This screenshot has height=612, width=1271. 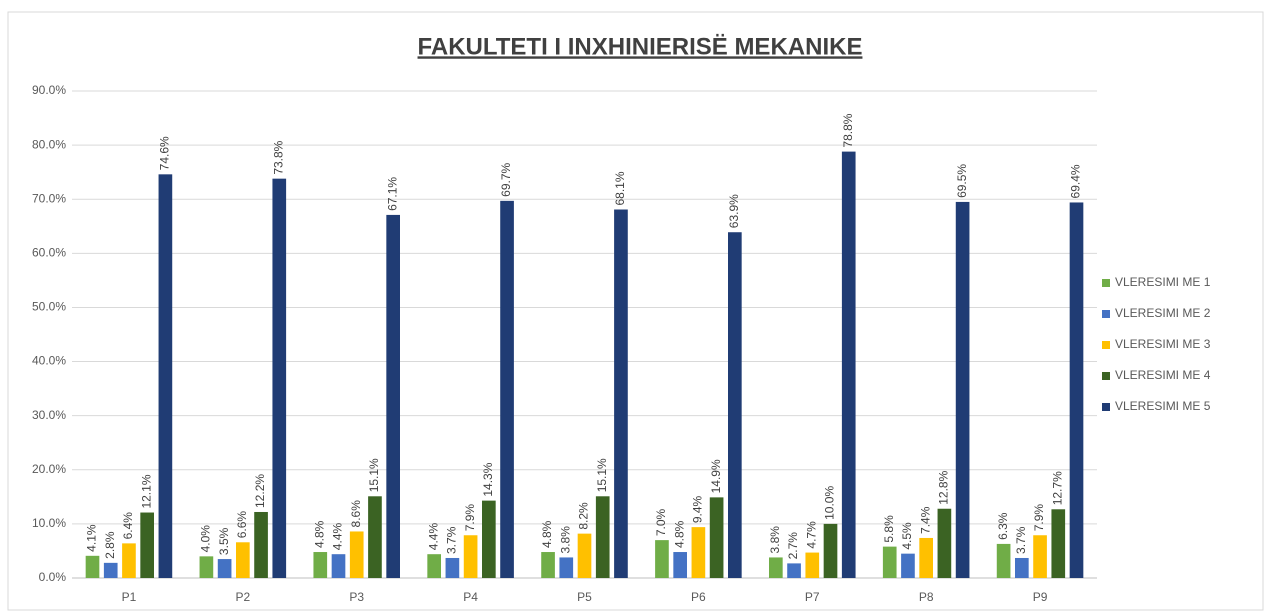 What do you see at coordinates (962, 181) in the screenshot?
I see `value-label: 69.5%` at bounding box center [962, 181].